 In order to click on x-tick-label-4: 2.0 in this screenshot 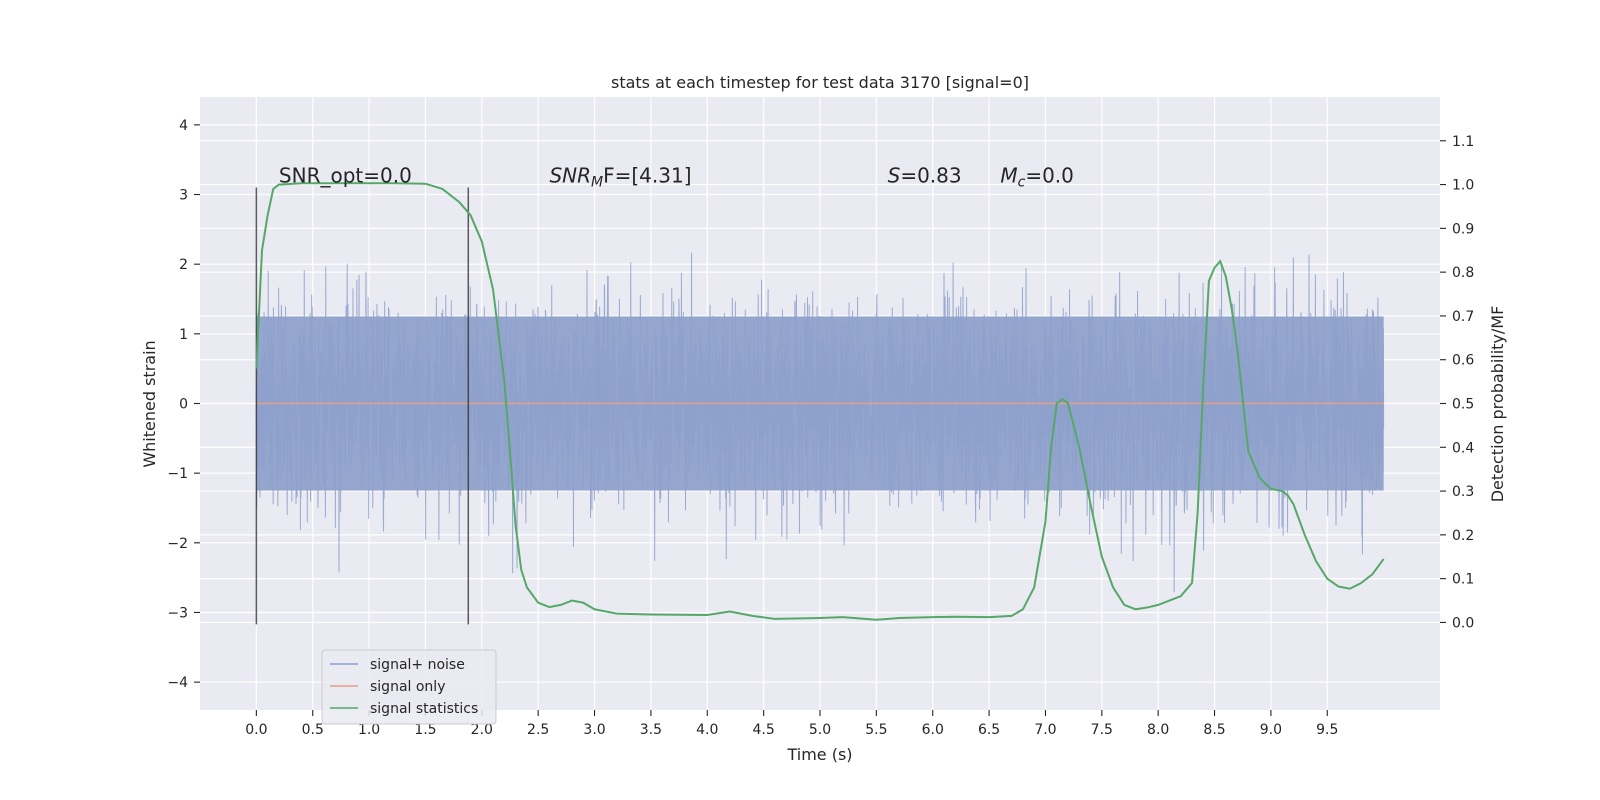, I will do `click(482, 730)`.